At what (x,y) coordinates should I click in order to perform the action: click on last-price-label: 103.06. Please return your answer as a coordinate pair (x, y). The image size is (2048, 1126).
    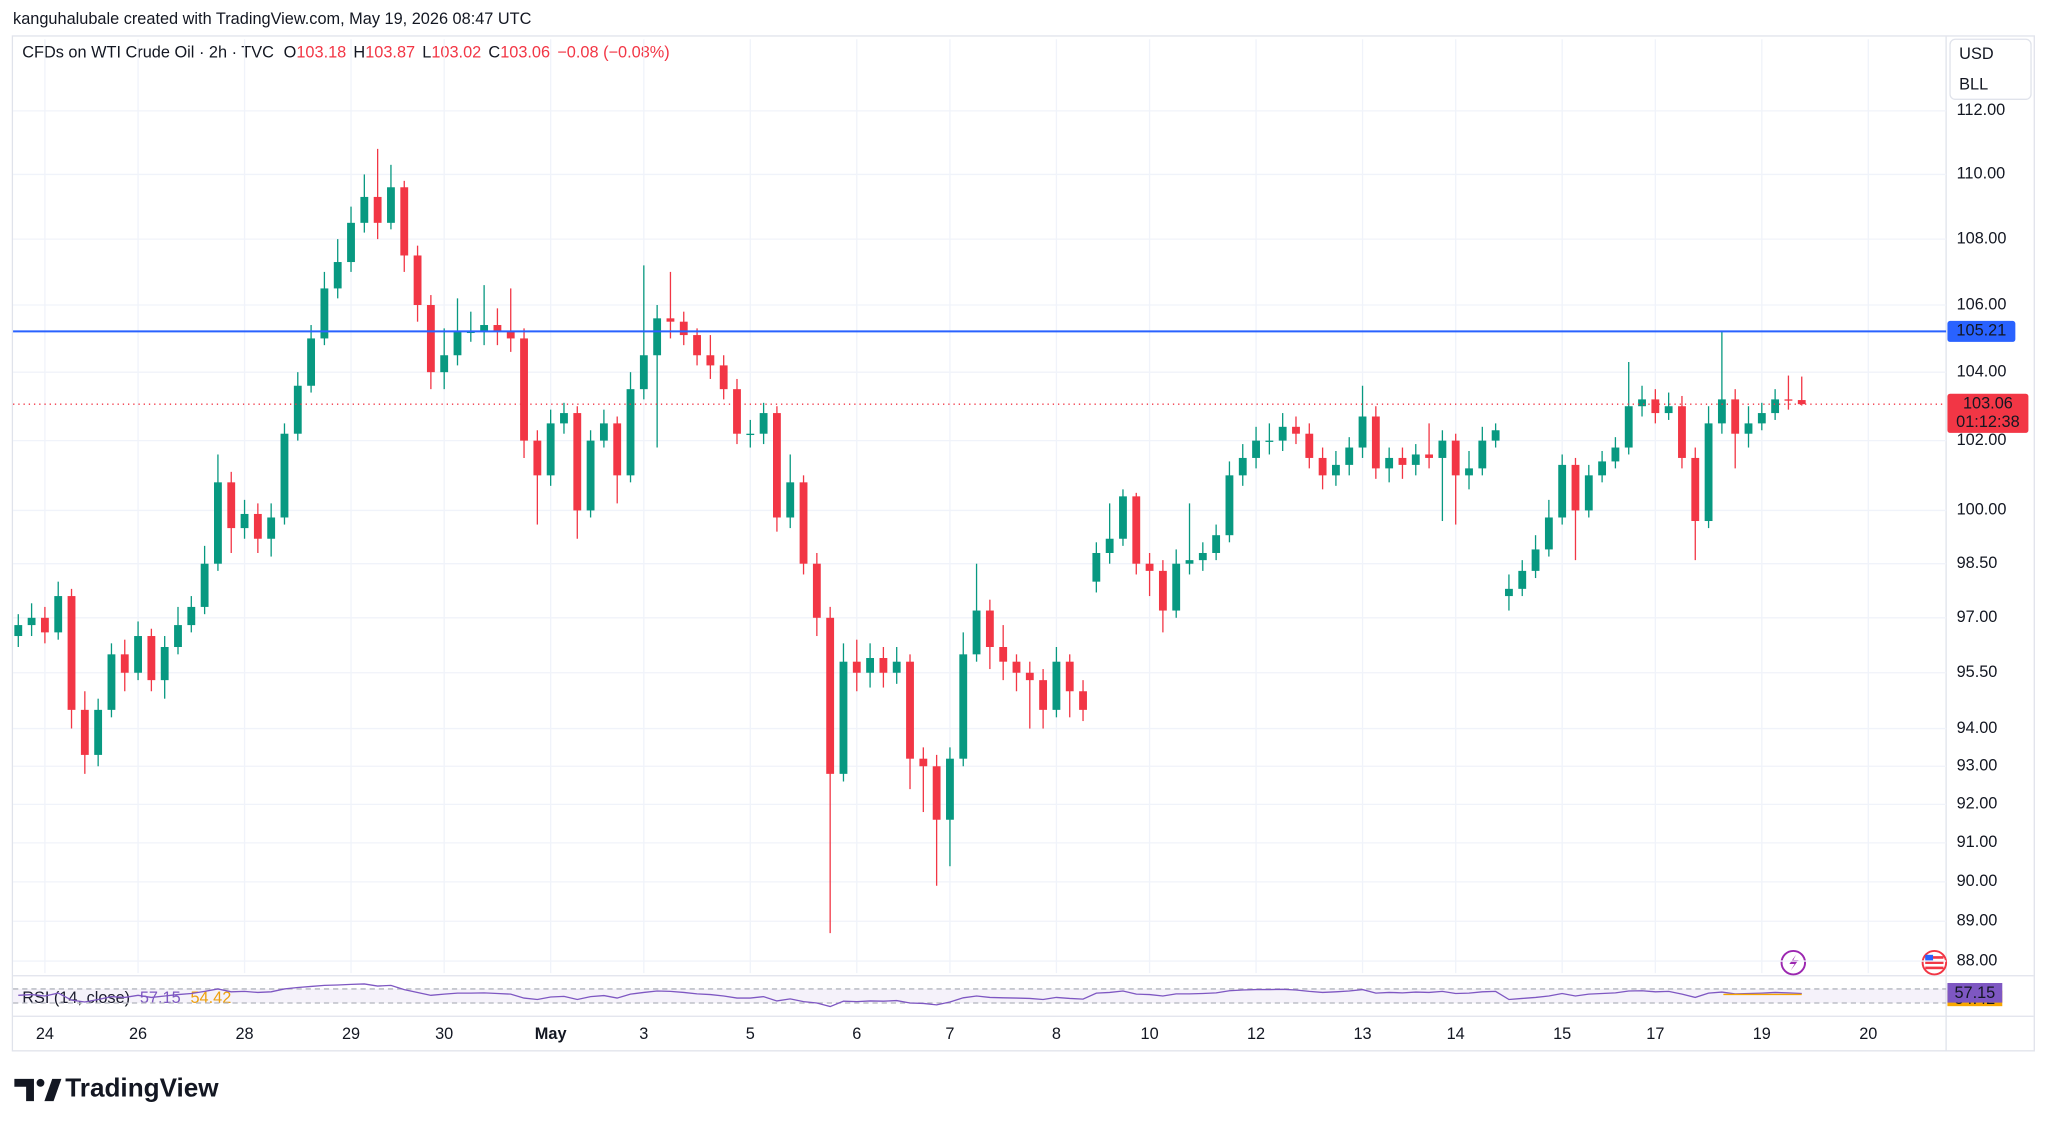
    Looking at the image, I should click on (1988, 403).